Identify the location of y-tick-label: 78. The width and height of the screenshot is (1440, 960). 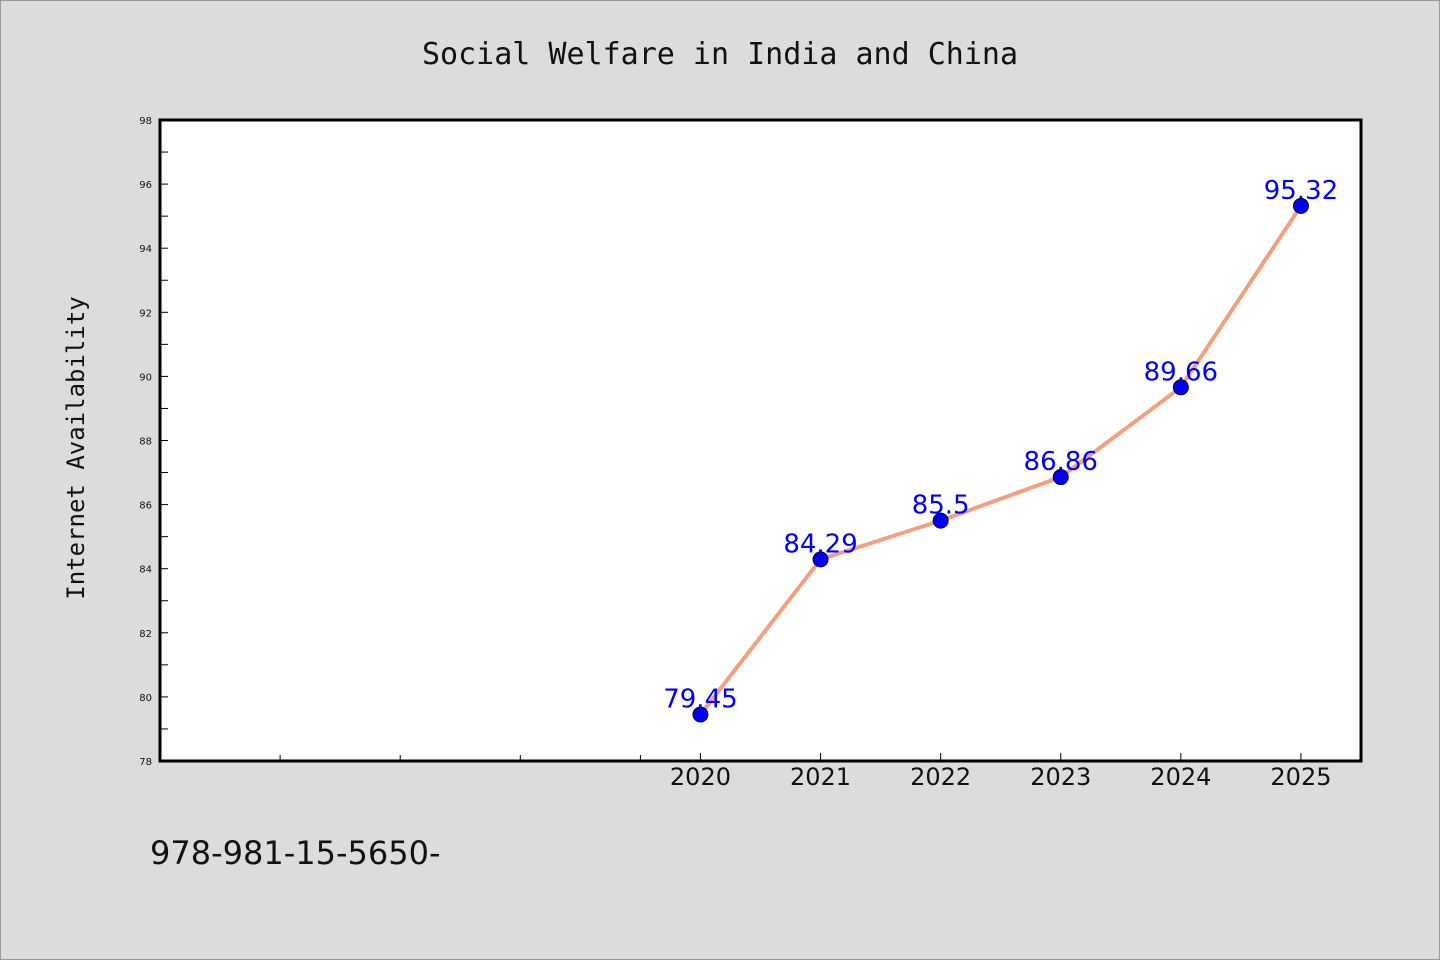
(145, 762).